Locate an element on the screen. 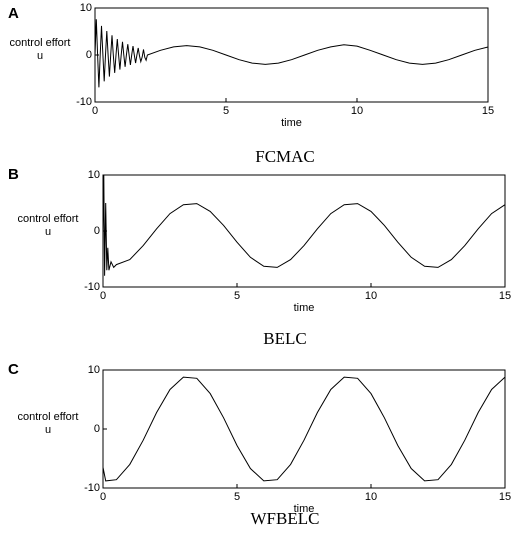 The image size is (517, 547). caption: BELC is located at coordinates (284, 338).